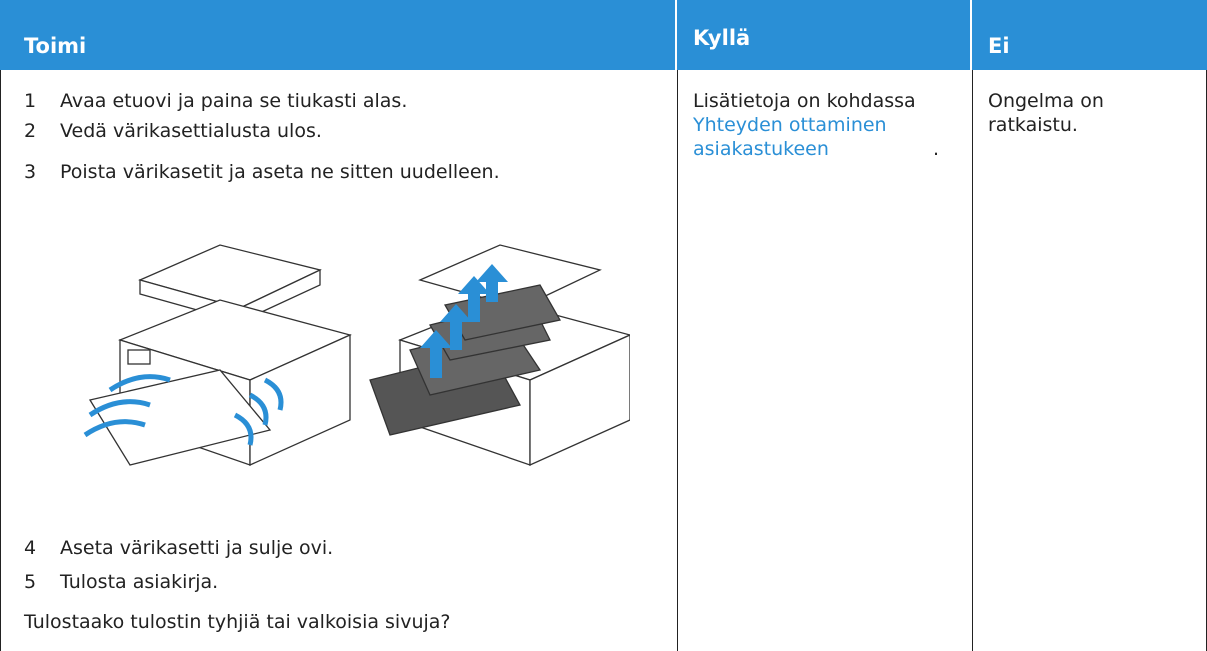 This screenshot has height=651, width=1207. What do you see at coordinates (30, 548) in the screenshot?
I see `step-number: 4` at bounding box center [30, 548].